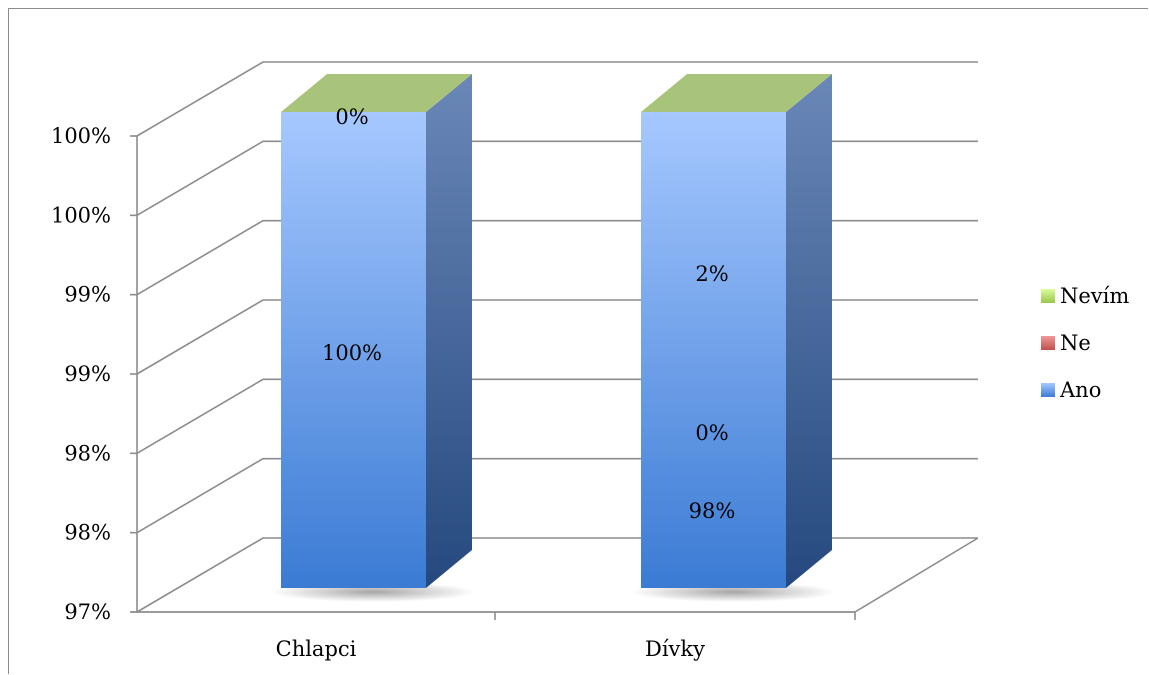  I want to click on legend-entry: Nevím, so click(1094, 296).